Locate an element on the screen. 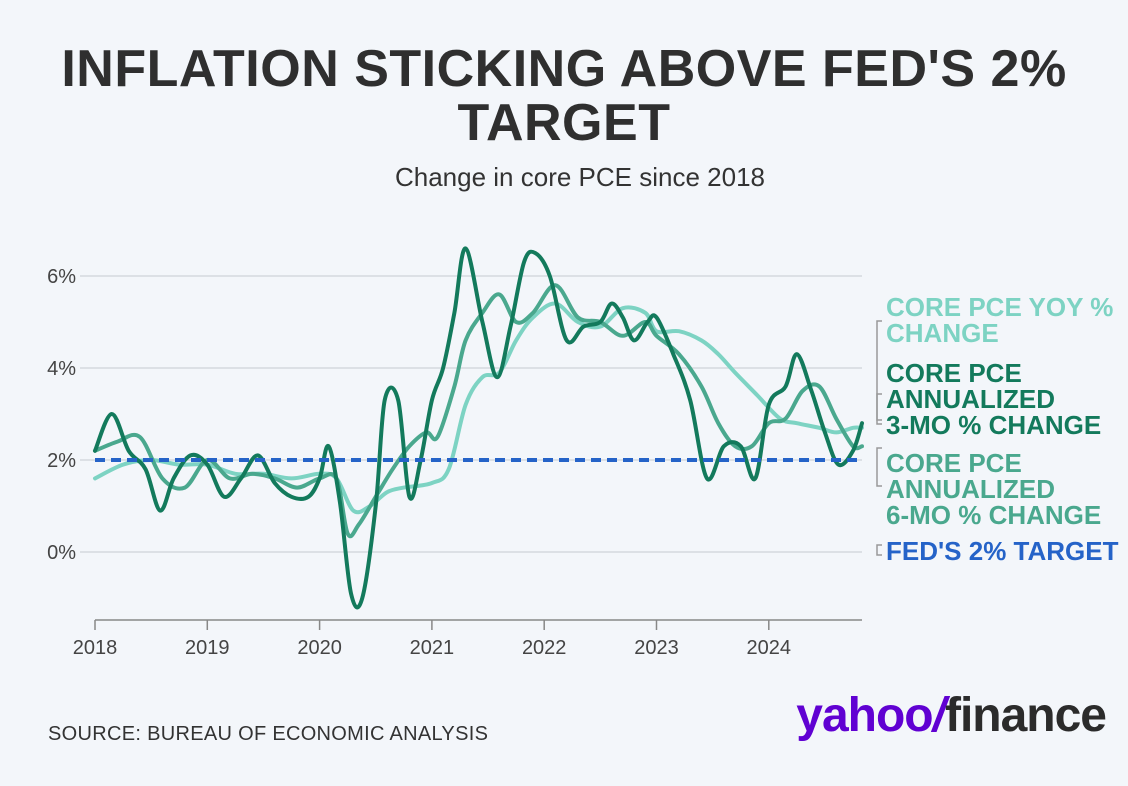  y-tick-label-2: 2% is located at coordinates (61, 461).